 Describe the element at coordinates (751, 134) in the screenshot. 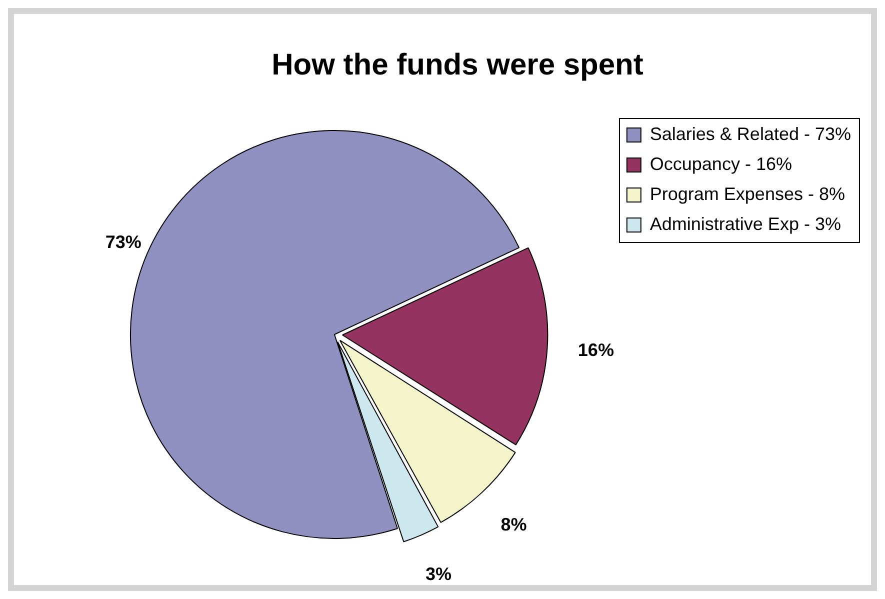

I see `legend-label: Salaries & Related - 73%` at that location.